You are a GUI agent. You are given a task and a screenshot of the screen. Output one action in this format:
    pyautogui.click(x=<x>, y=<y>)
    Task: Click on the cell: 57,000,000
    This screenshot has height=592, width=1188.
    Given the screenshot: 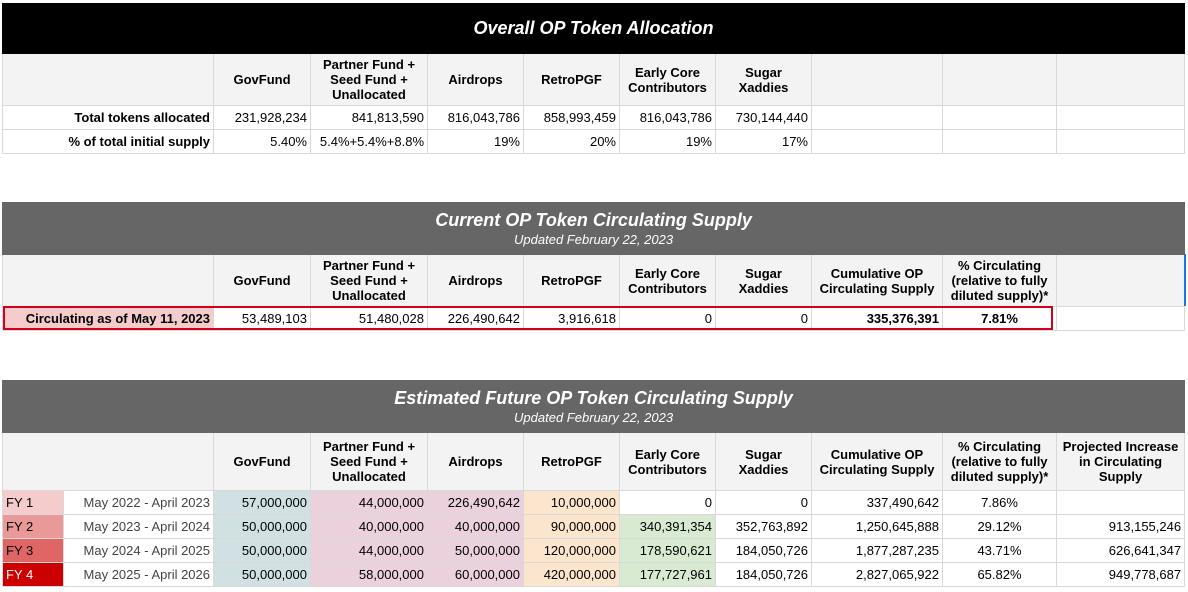 What is the action you would take?
    pyautogui.click(x=262, y=502)
    